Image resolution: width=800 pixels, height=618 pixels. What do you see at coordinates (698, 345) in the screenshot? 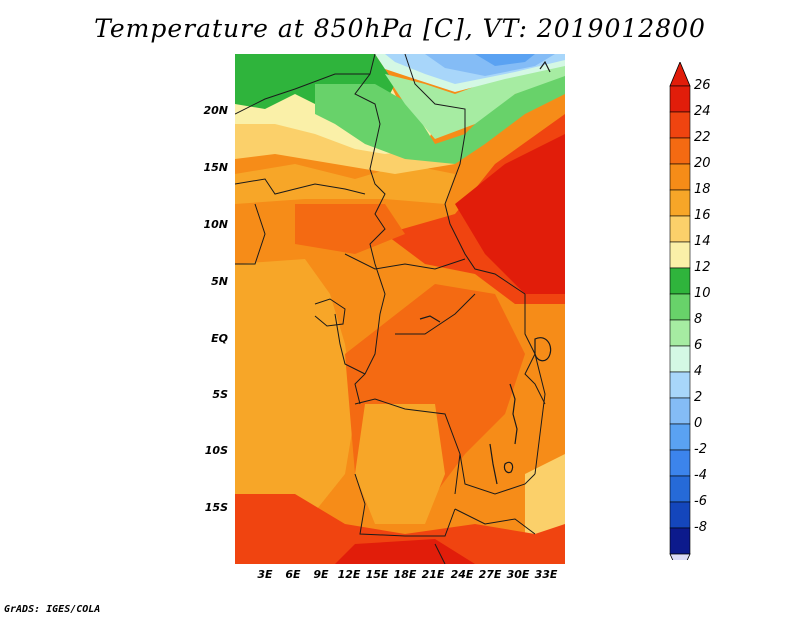
I see `colorbar-label: 6` at bounding box center [698, 345].